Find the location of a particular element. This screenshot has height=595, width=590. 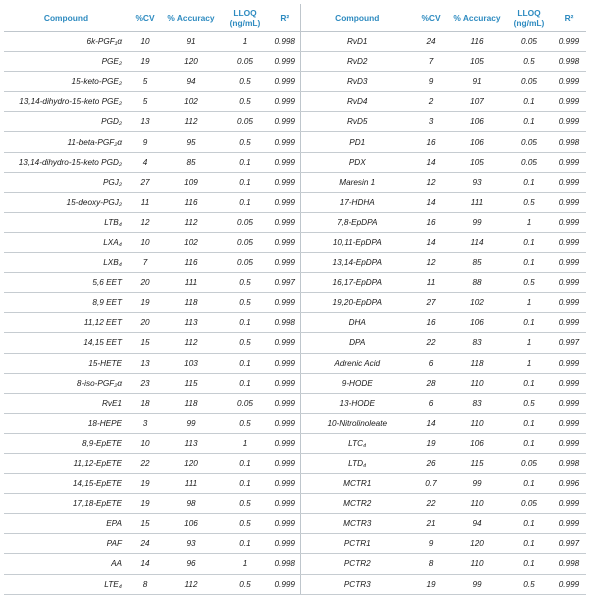

table-row: RvE1 18 118 0.05 0.999 13-HODE 6 83 0.5 0.999 is located at coordinates (295, 403).